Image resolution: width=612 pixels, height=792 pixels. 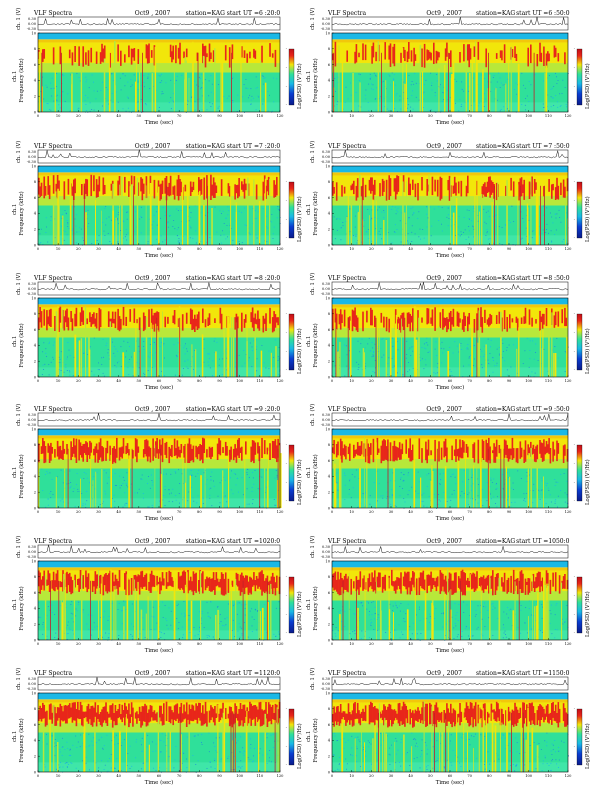 I want to click on time-tick-label: 50, so click(x=430, y=644).